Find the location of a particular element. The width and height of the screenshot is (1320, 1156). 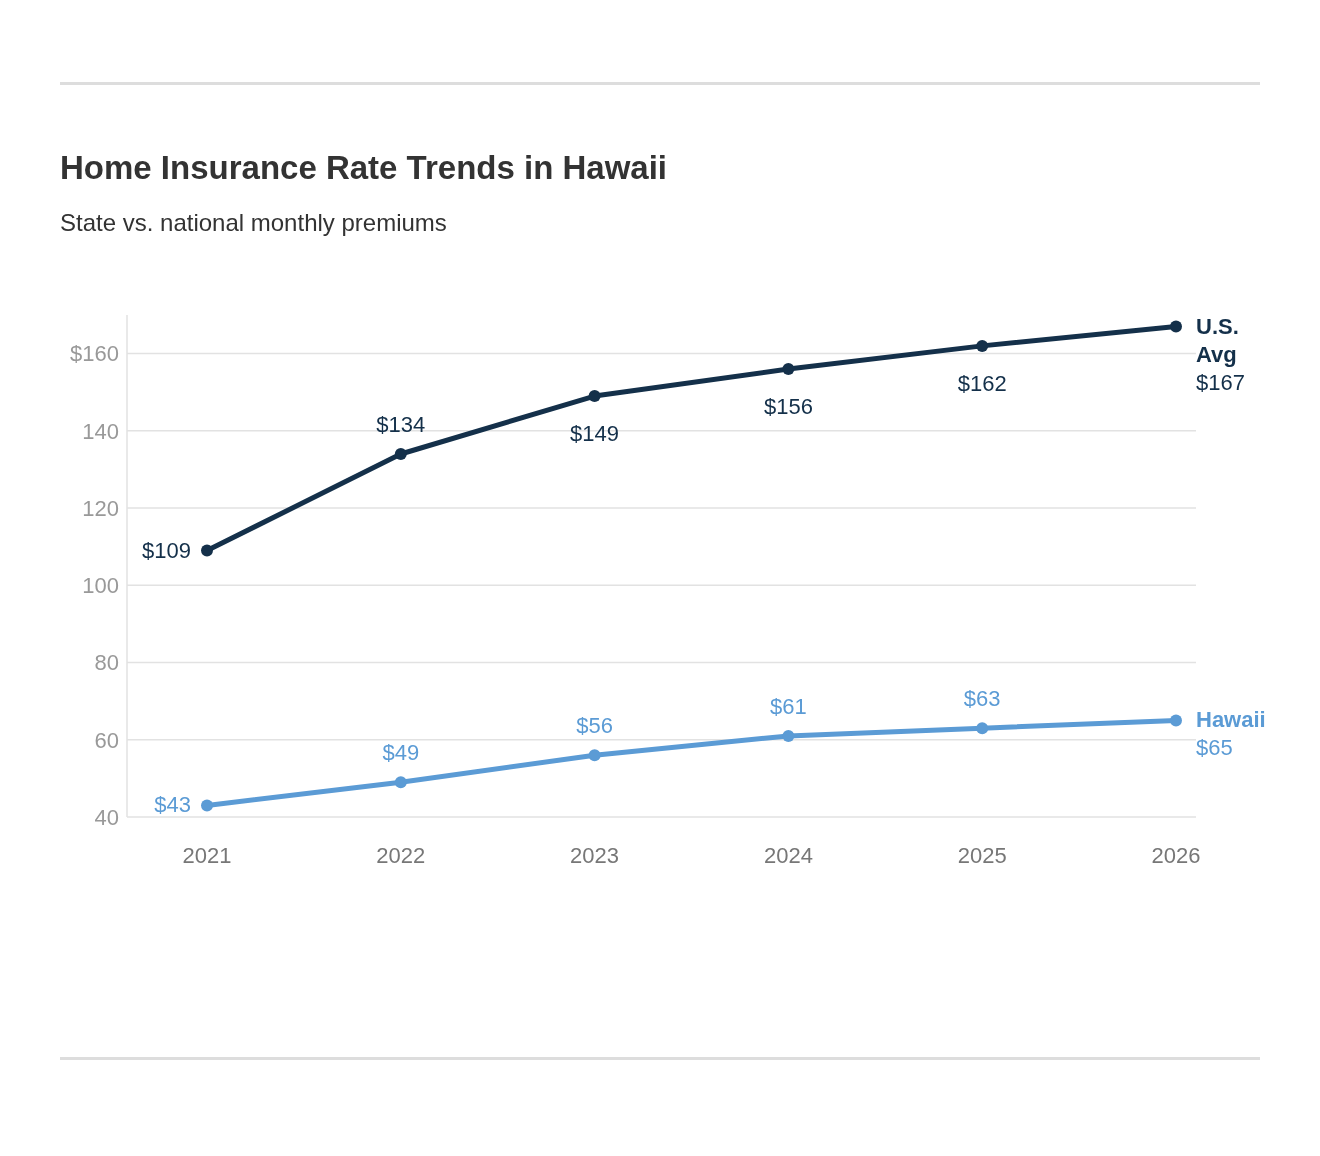

data-label: $56 is located at coordinates (594, 726).